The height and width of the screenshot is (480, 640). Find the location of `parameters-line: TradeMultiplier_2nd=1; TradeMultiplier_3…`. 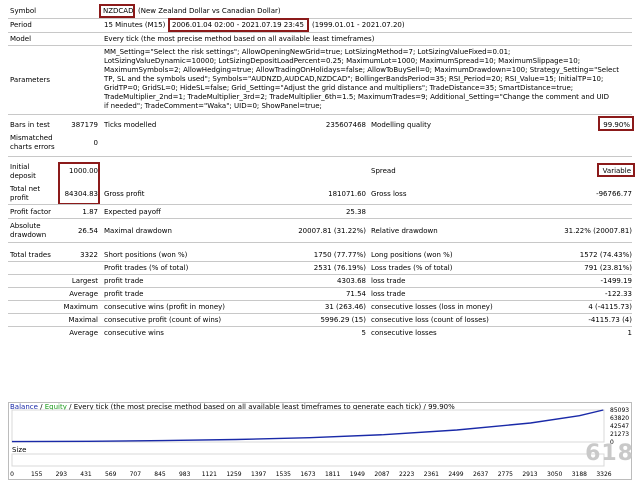

parameters-line: TradeMultiplier_2nd=1; TradeMultiplier_3… is located at coordinates (357, 97).